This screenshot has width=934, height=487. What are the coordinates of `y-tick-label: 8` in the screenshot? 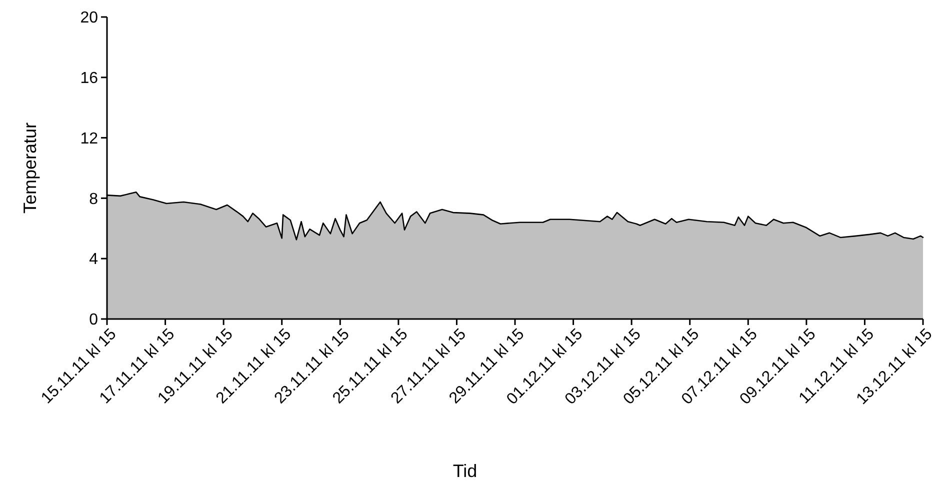 It's located at (93, 199).